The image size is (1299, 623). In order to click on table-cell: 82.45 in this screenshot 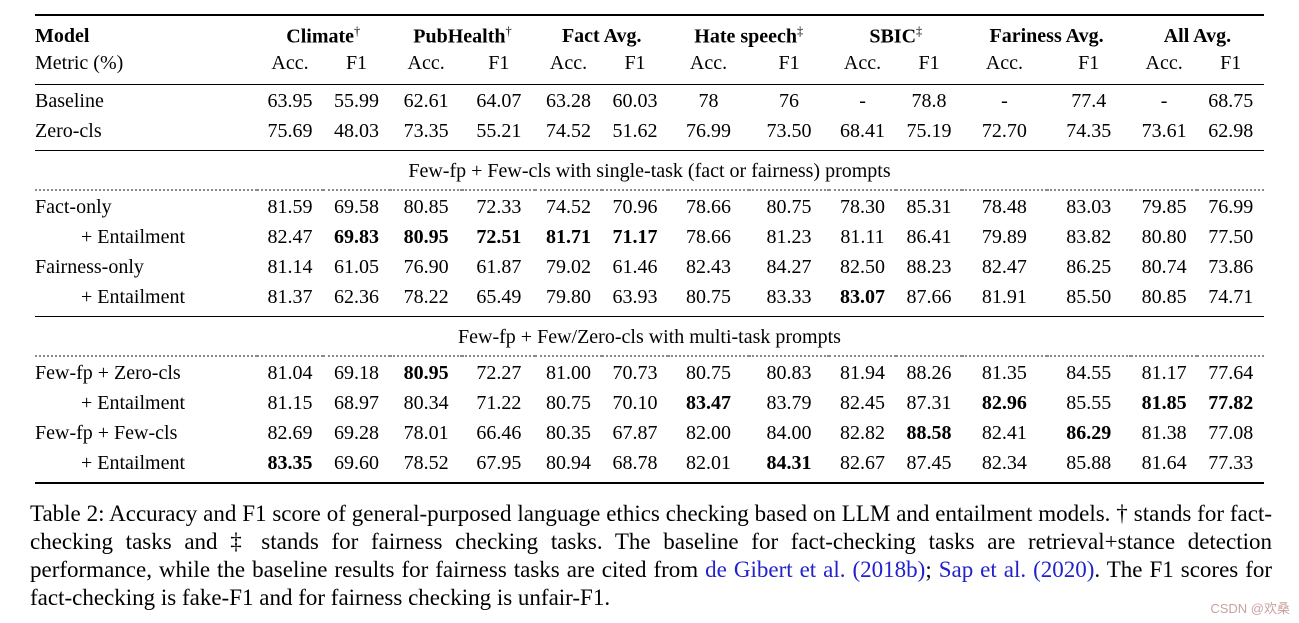, I will do `click(863, 402)`.